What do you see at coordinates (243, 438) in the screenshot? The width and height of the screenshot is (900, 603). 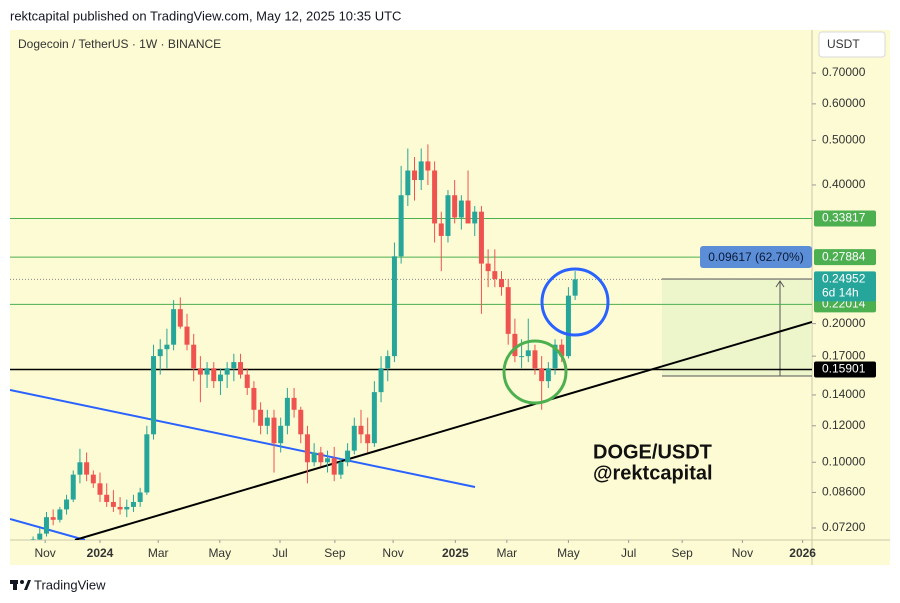 I see `trendline` at bounding box center [243, 438].